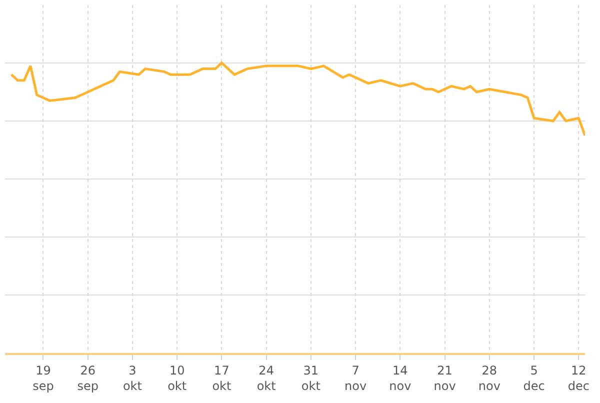  What do you see at coordinates (266, 378) in the screenshot?
I see `x-tick-label: 24 okt` at bounding box center [266, 378].